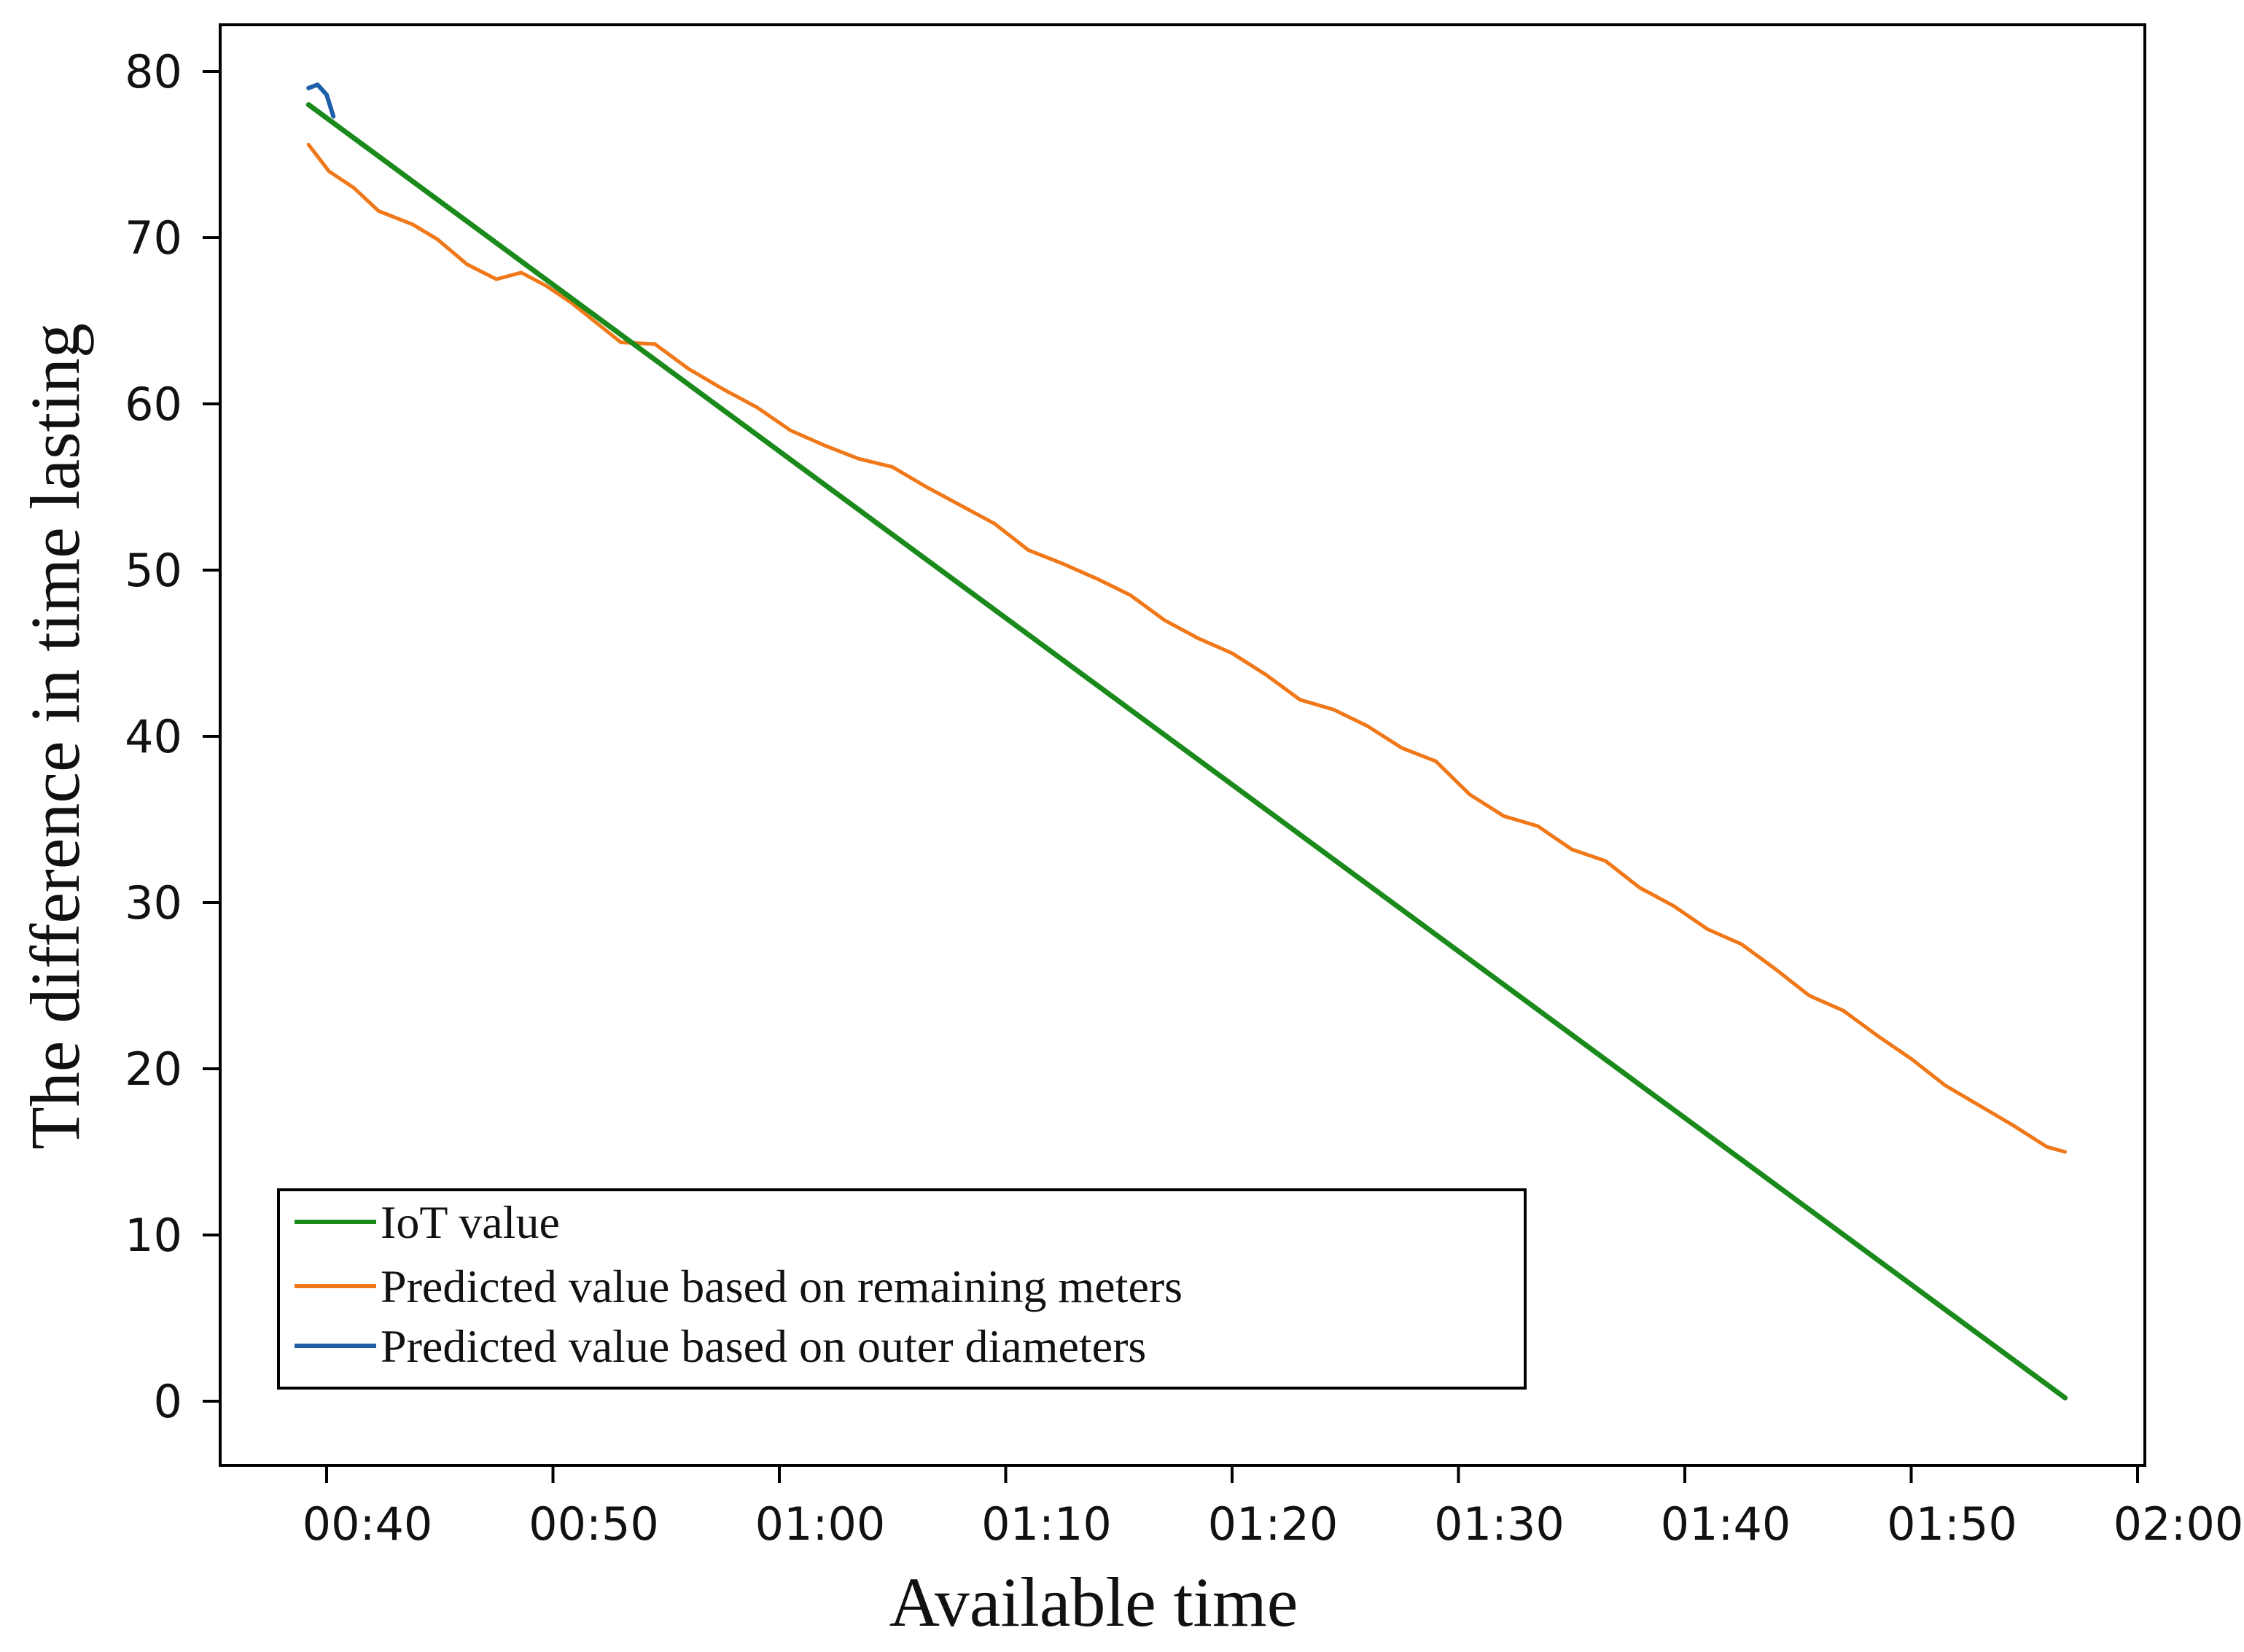 This screenshot has height=1652, width=2244. Describe the element at coordinates (153, 736) in the screenshot. I see `y-tick-label: 40` at that location.